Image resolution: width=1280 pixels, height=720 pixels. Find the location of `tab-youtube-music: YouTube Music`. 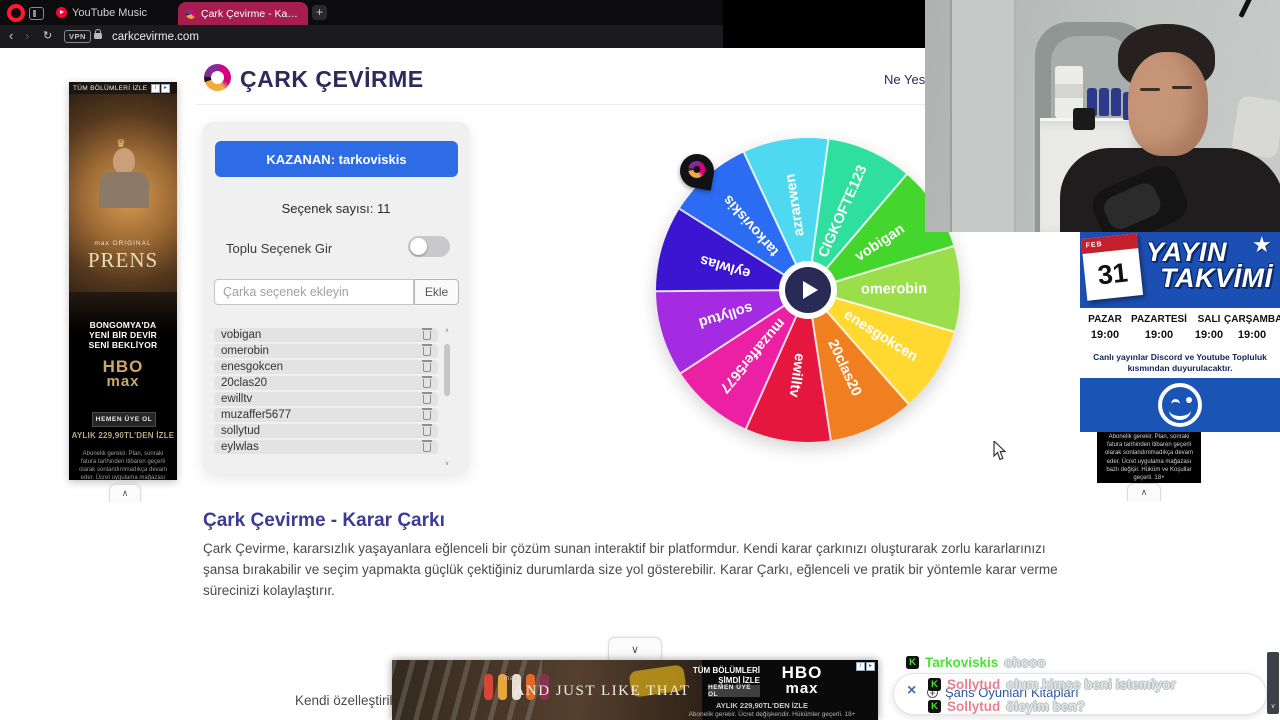

tab-youtube-music: YouTube Music is located at coordinates (110, 13).